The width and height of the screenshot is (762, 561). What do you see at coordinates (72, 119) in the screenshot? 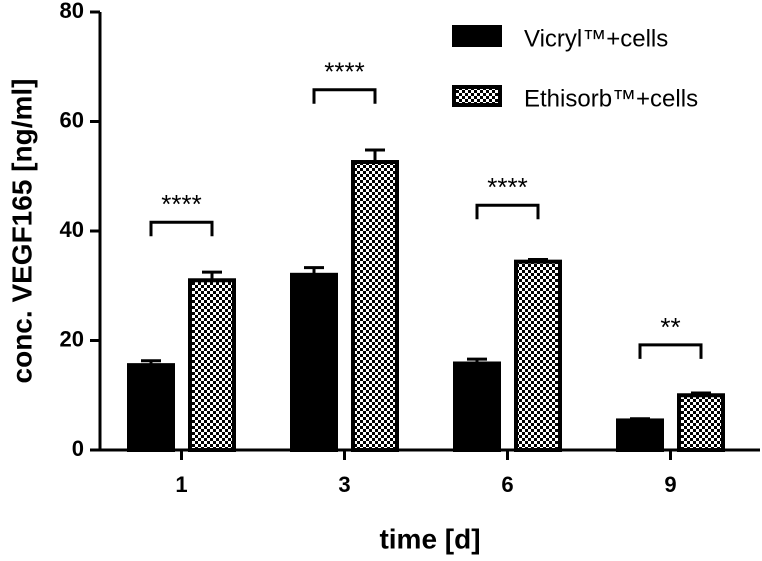
I see `y-tick-label: 60` at bounding box center [72, 119].